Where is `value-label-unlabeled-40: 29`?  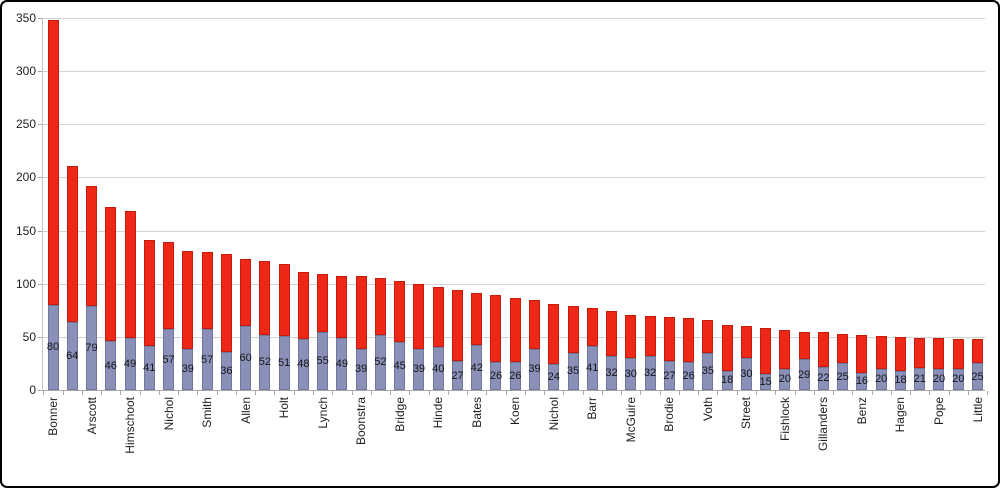 value-label-unlabeled-40: 29 is located at coordinates (804, 374).